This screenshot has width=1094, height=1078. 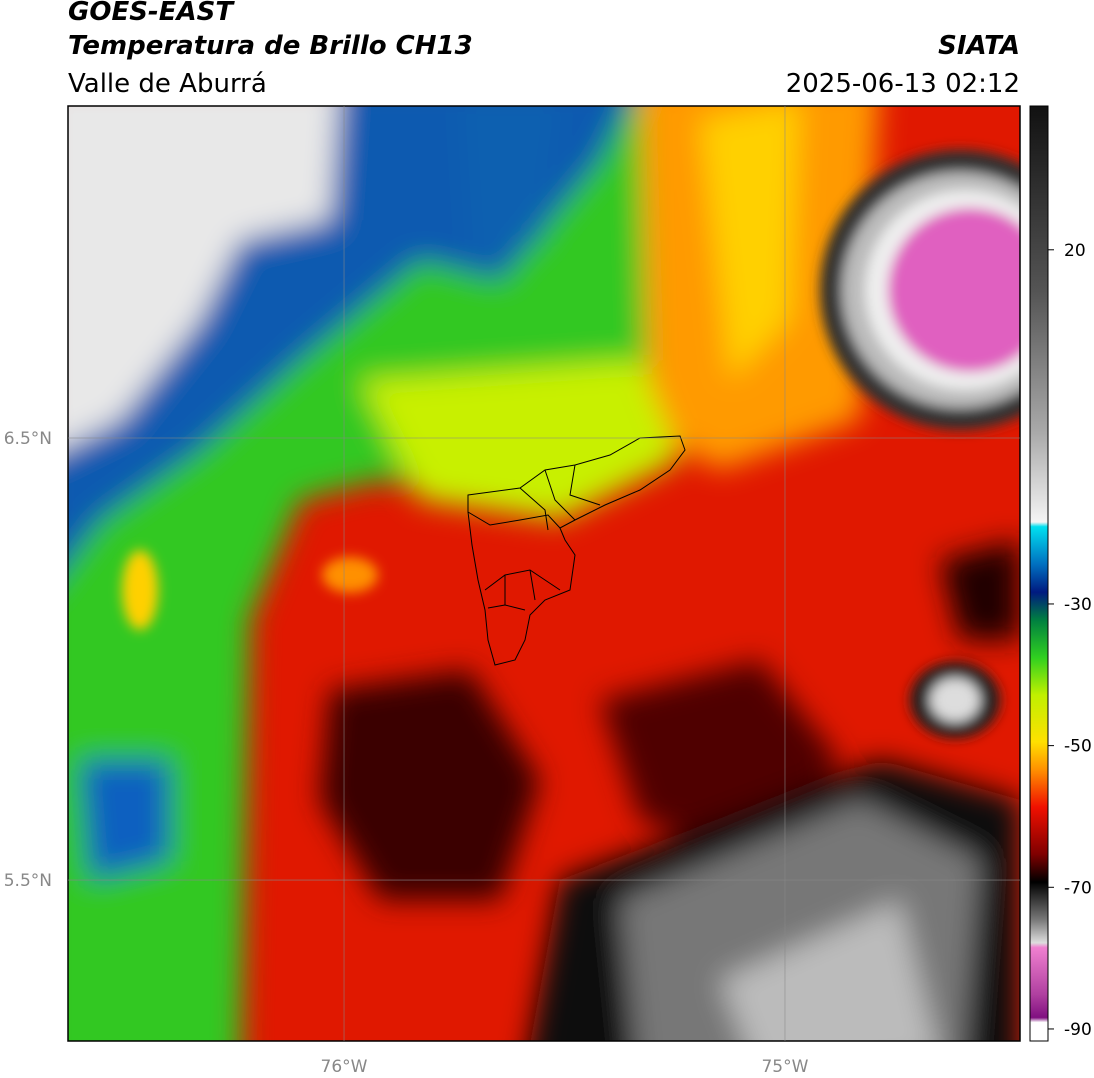 What do you see at coordinates (979, 46) in the screenshot?
I see `agency: SIATA` at bounding box center [979, 46].